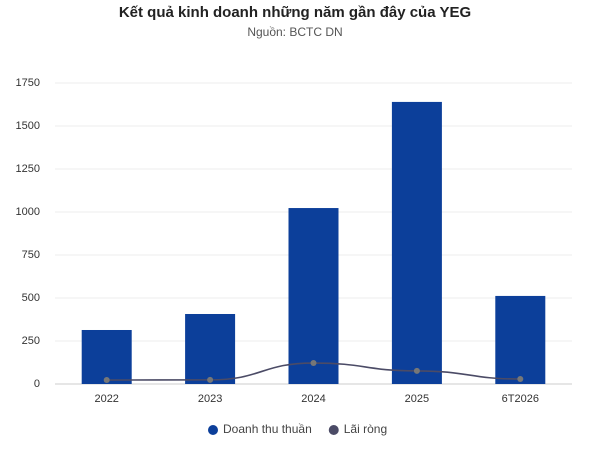 This screenshot has height=454, width=589. What do you see at coordinates (210, 399) in the screenshot?
I see `x-tick-label: 2023` at bounding box center [210, 399].